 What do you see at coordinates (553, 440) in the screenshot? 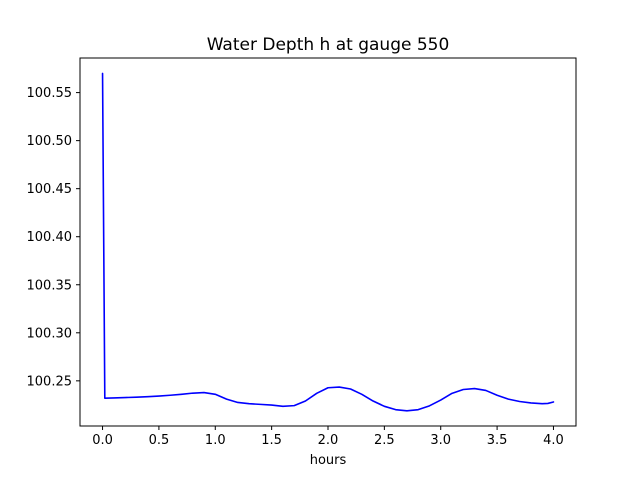
I see `x-tick-label: 4.0` at bounding box center [553, 440].